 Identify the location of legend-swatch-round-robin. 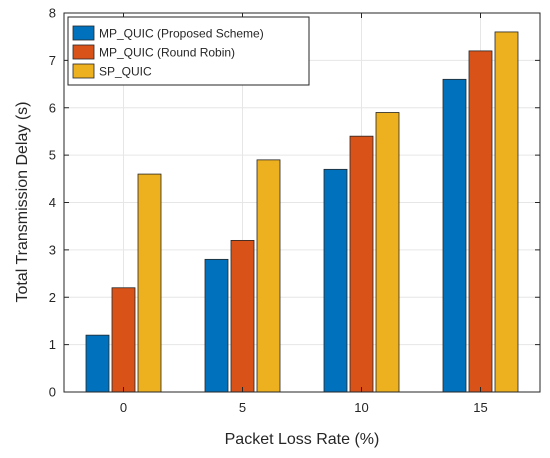
(83, 52).